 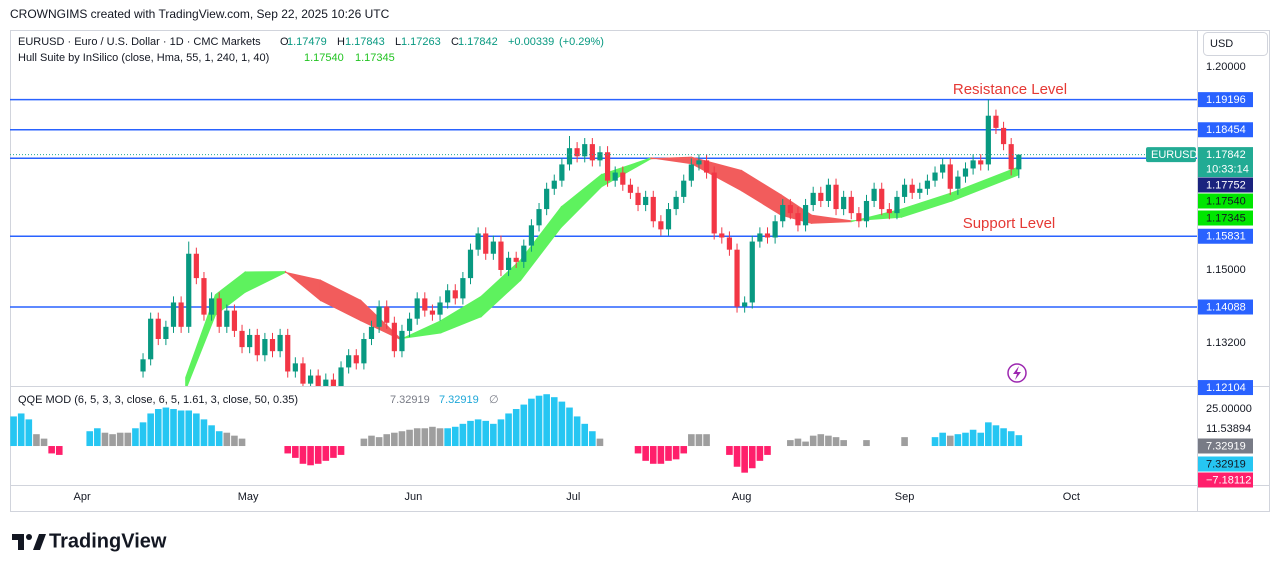 I want to click on hull-label: 1.17540, so click(x=1226, y=201).